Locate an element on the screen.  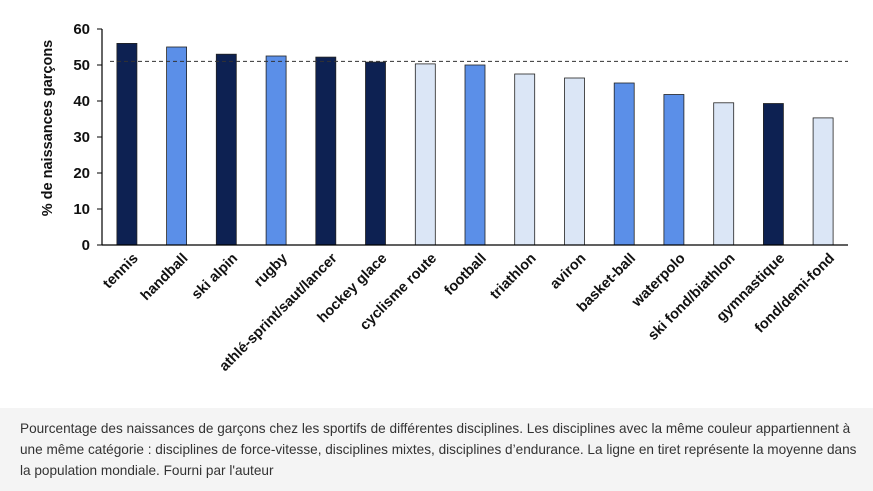
y-axis-ticks: 0 10 20 30 40 50 60 is located at coordinates (87, 137).